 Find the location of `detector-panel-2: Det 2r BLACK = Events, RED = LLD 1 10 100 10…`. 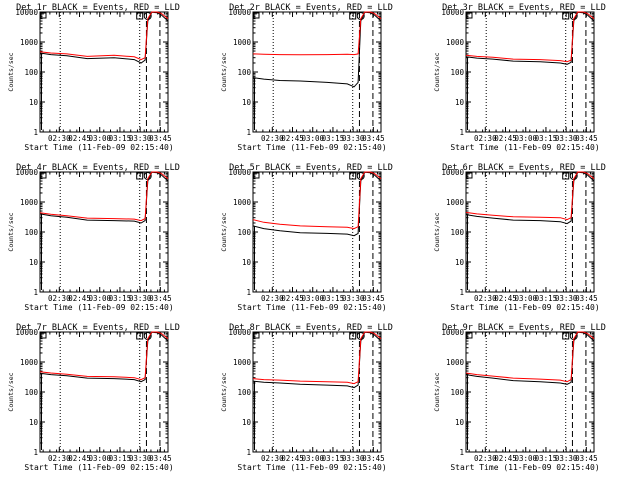

detector-panel-2: Det 2r BLACK = Events, RED = LLD 1 10 100 10… is located at coordinates (306, 77).